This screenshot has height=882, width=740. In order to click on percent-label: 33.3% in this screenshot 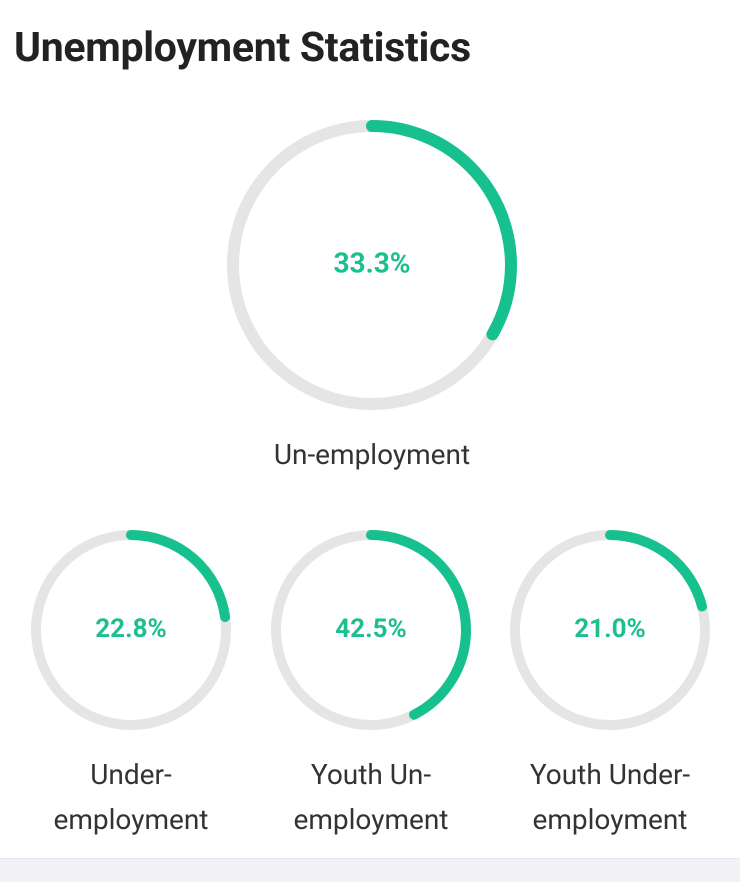, I will do `click(371, 262)`.